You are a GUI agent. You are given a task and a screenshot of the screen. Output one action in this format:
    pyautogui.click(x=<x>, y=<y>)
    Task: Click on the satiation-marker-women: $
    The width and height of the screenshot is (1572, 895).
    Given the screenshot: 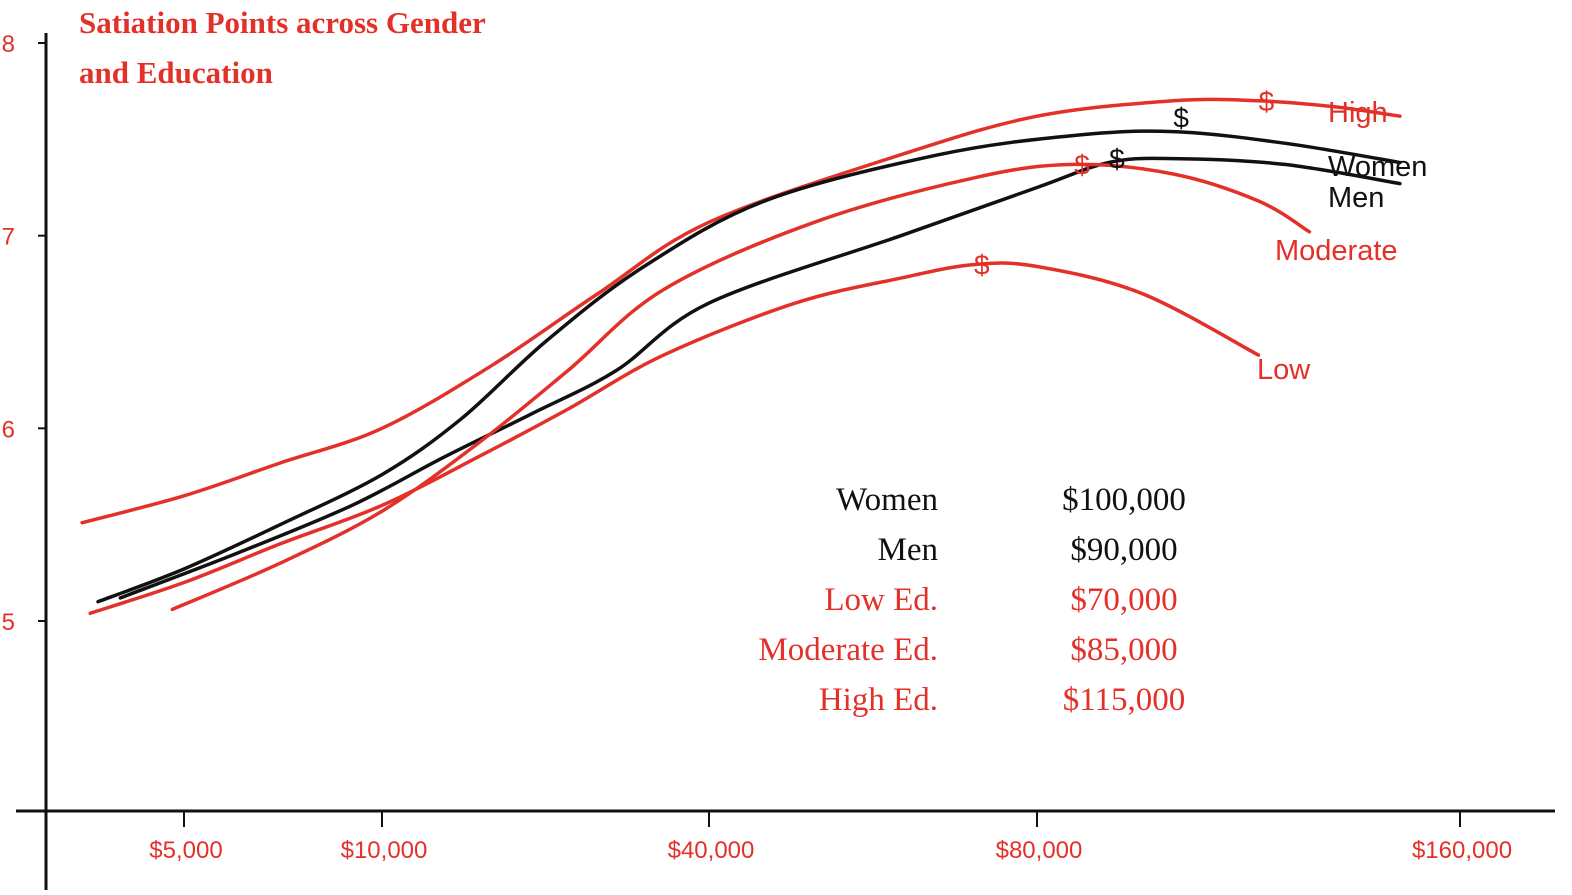 What is the action you would take?
    pyautogui.click(x=1181, y=118)
    